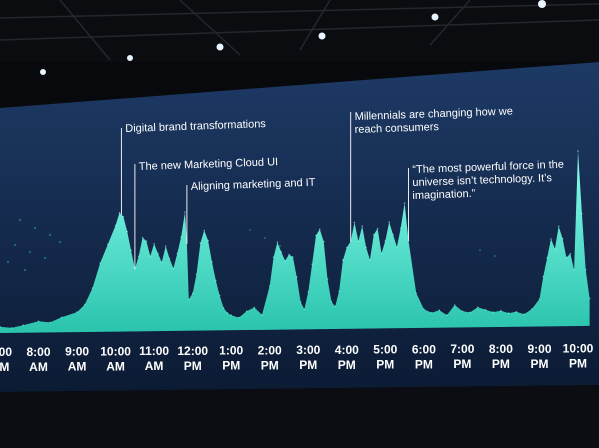  Describe the element at coordinates (231, 351) in the screenshot. I see `x-tick-time: 1:00` at that location.